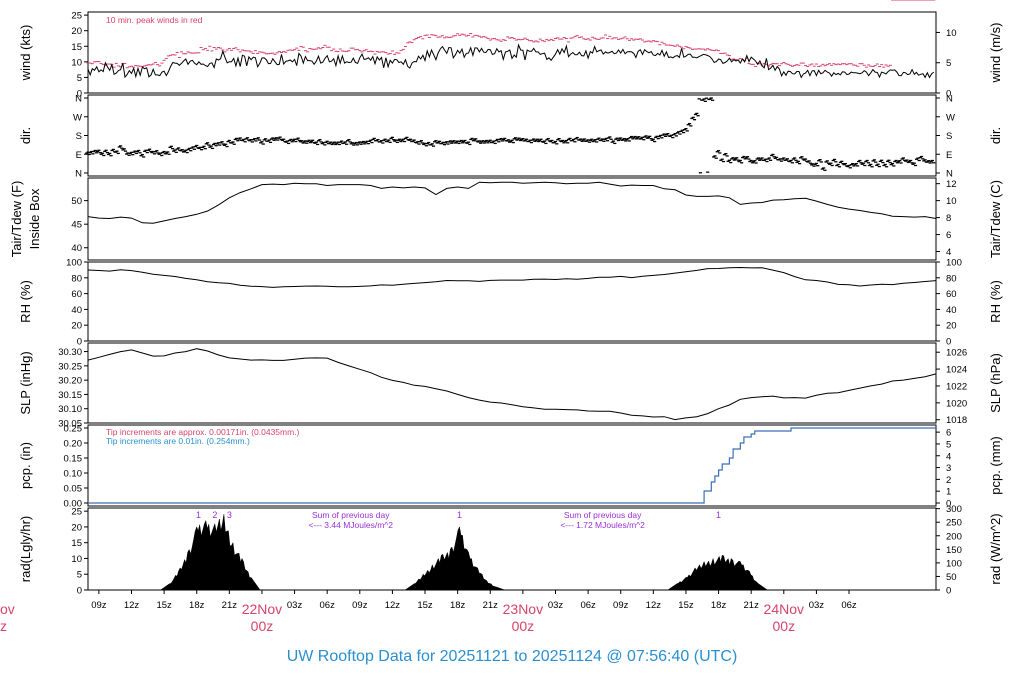 Image resolution: width=1024 pixels, height=700 pixels. Describe the element at coordinates (25, 465) in the screenshot. I see `pcp-ylabel-left: pcp. (in)` at that location.